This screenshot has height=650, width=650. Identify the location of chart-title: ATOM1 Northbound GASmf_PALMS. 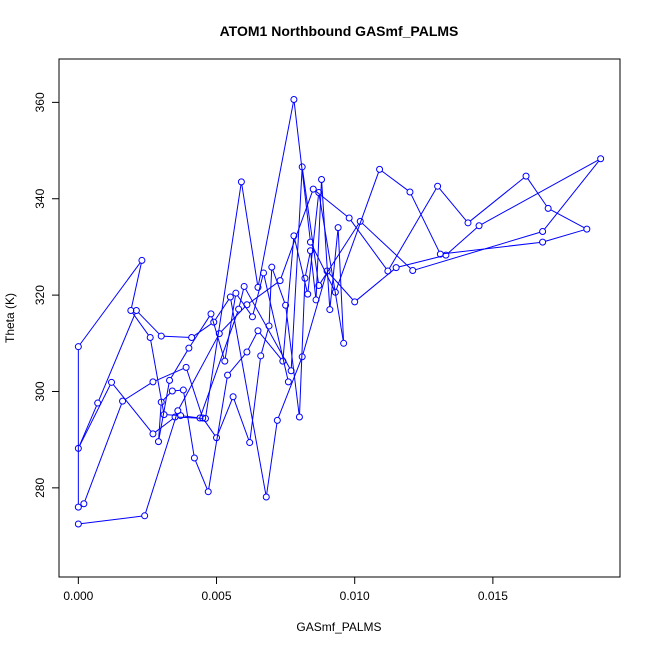
(339, 31).